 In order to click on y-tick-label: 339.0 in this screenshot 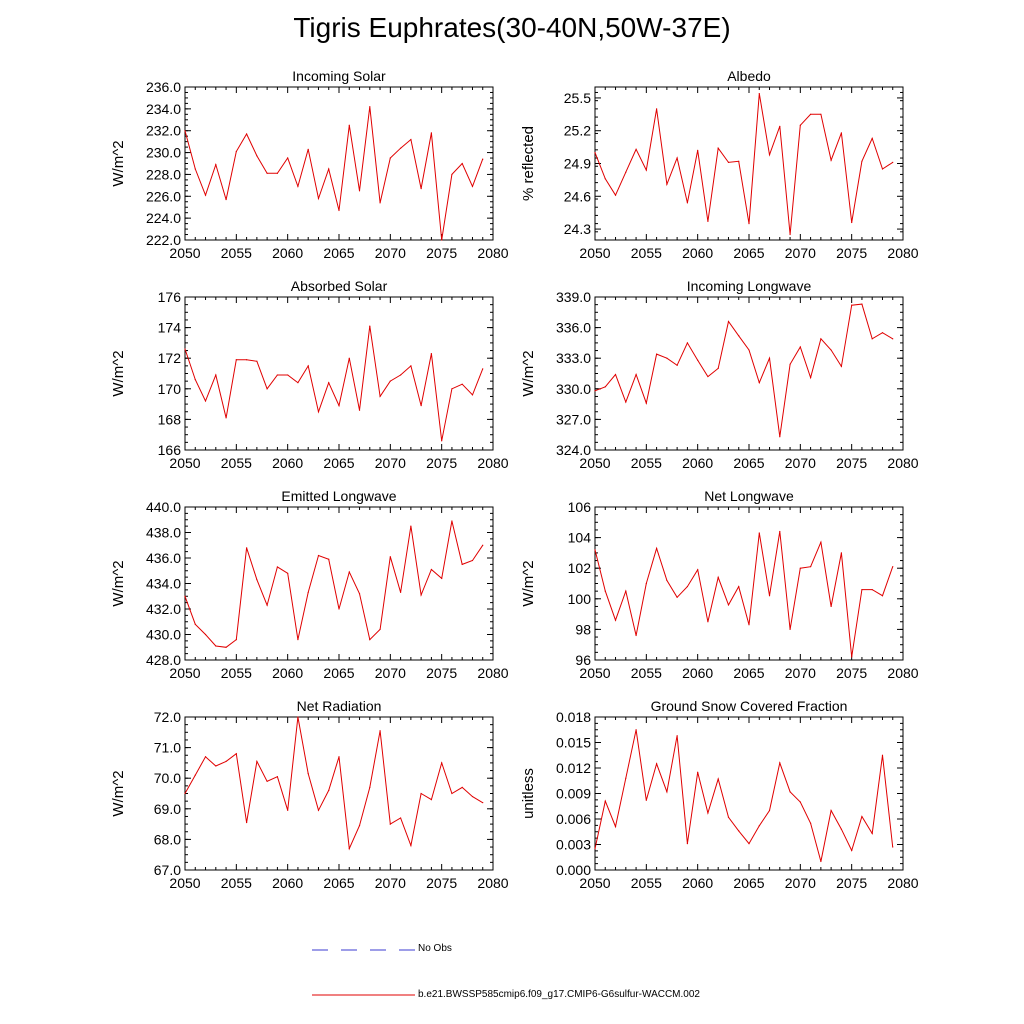, I will do `click(573, 297)`.